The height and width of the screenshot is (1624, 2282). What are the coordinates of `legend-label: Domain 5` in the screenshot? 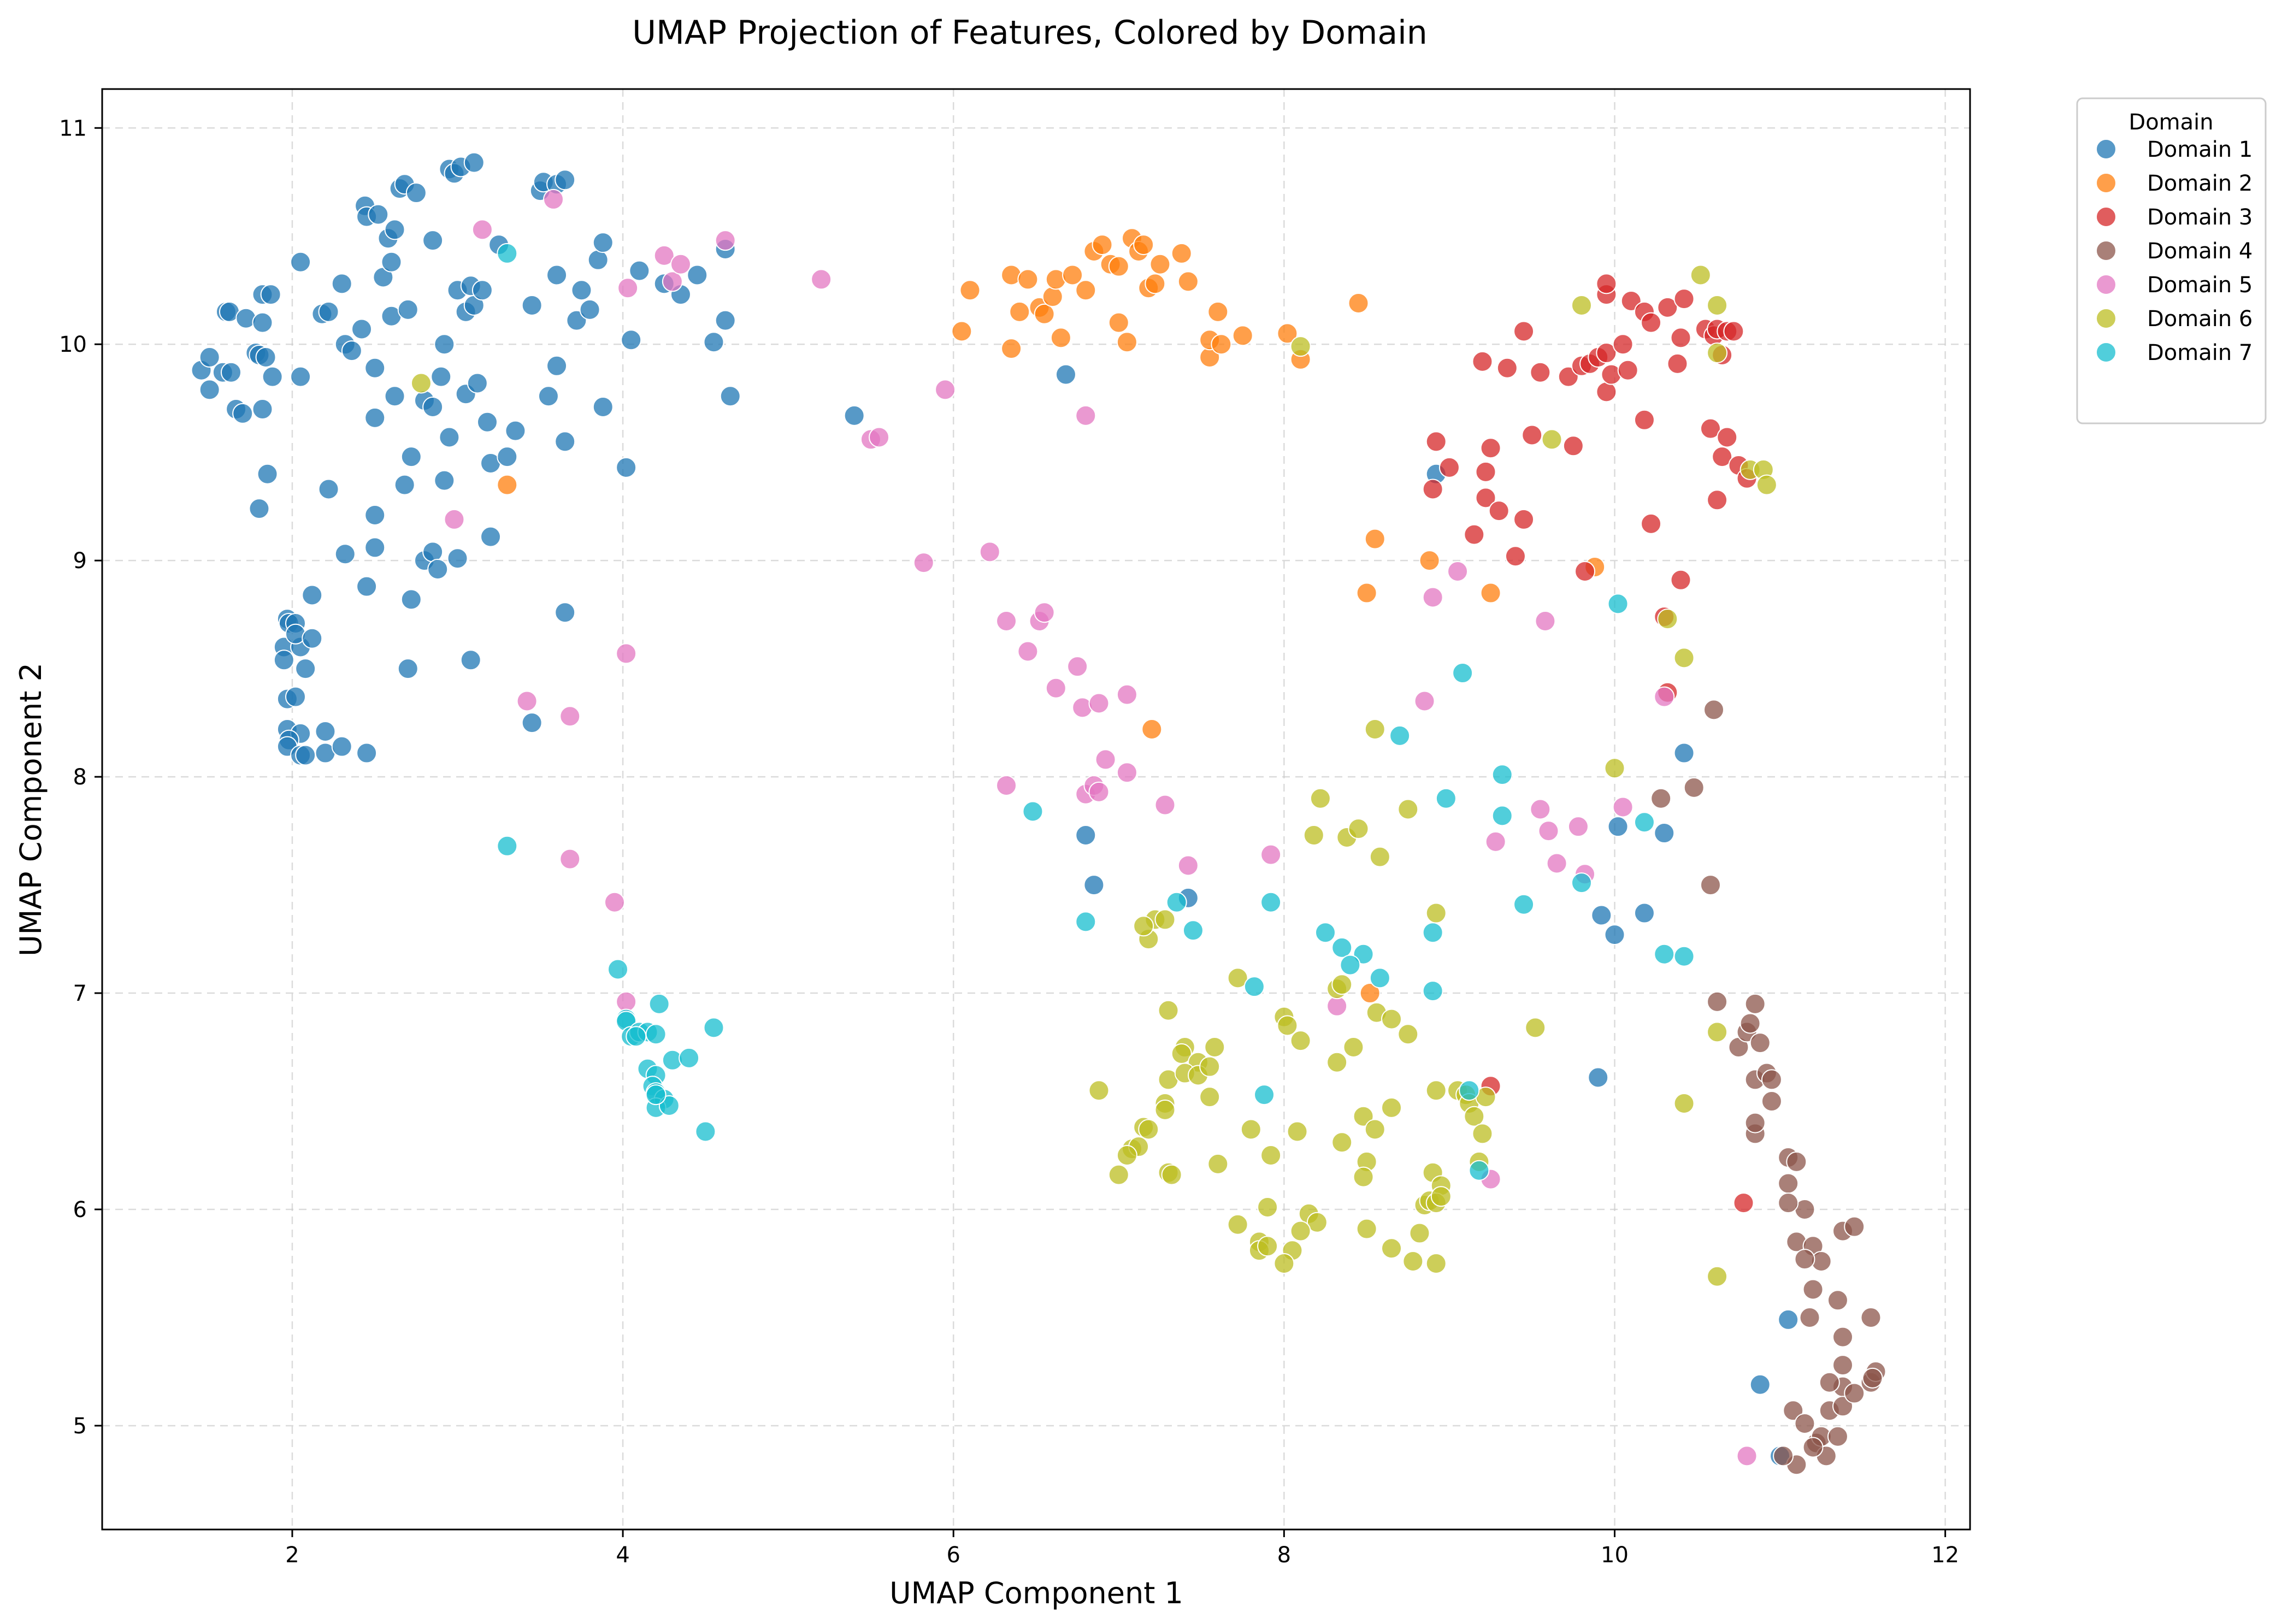 It's located at (2199, 285).